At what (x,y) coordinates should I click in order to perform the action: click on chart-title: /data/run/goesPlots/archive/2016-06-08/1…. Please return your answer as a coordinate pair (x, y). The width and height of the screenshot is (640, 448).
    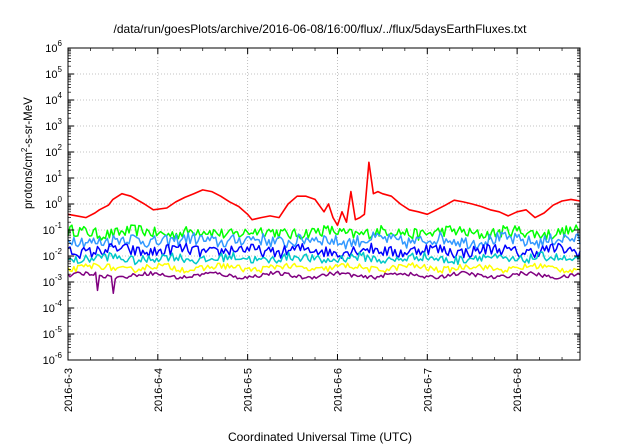
    Looking at the image, I should click on (320, 29).